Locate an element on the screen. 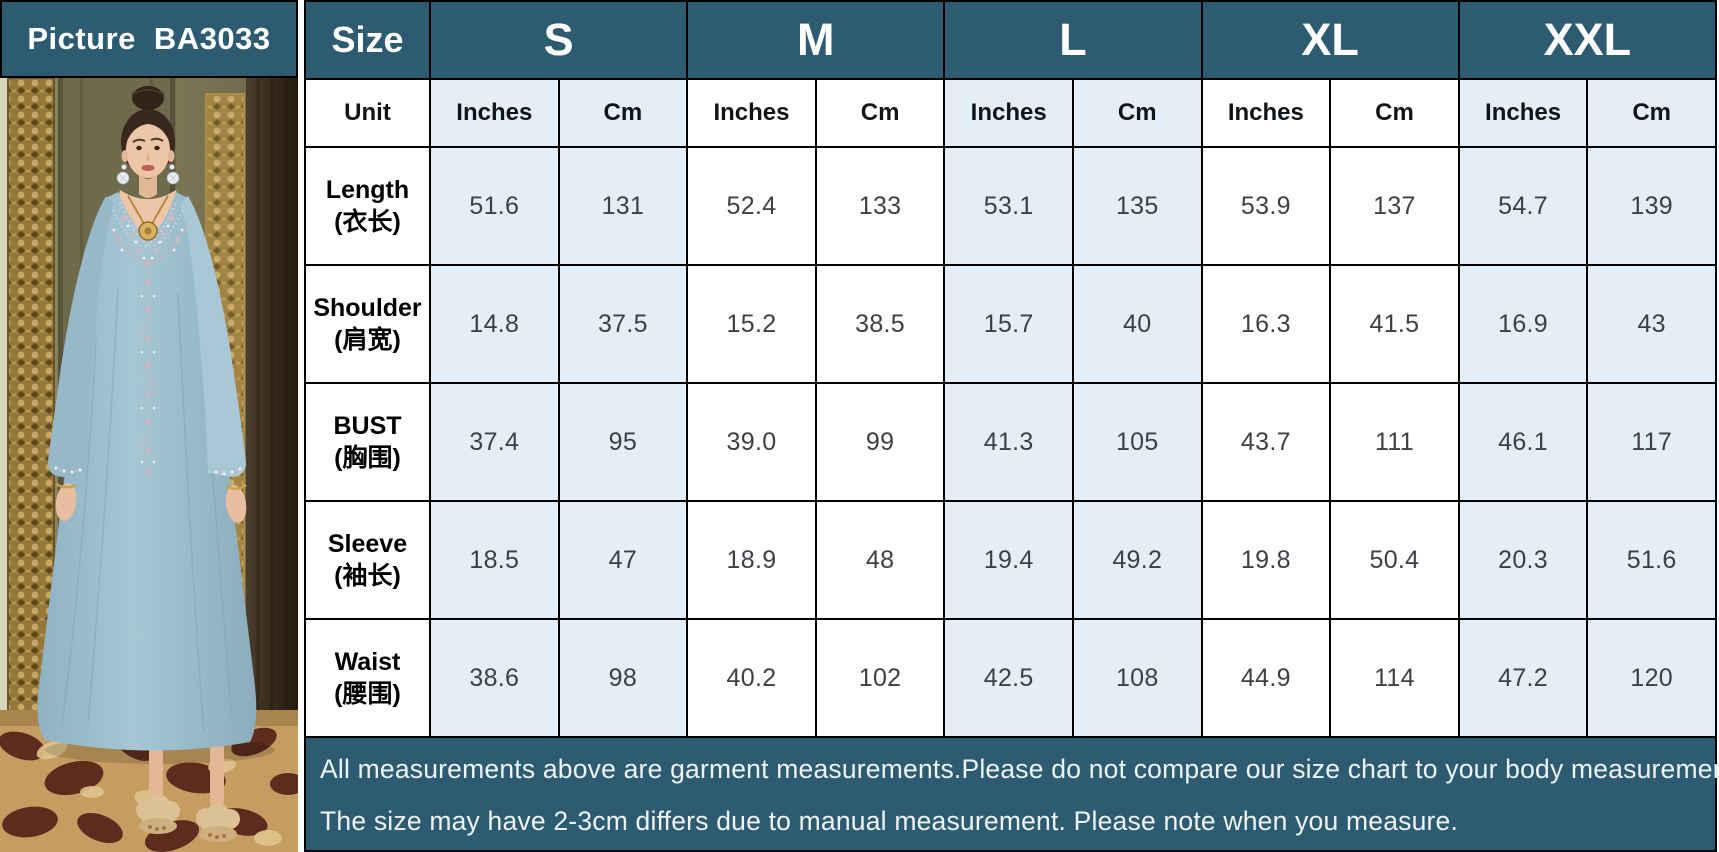  value-cell: 41.3 is located at coordinates (1008, 442).